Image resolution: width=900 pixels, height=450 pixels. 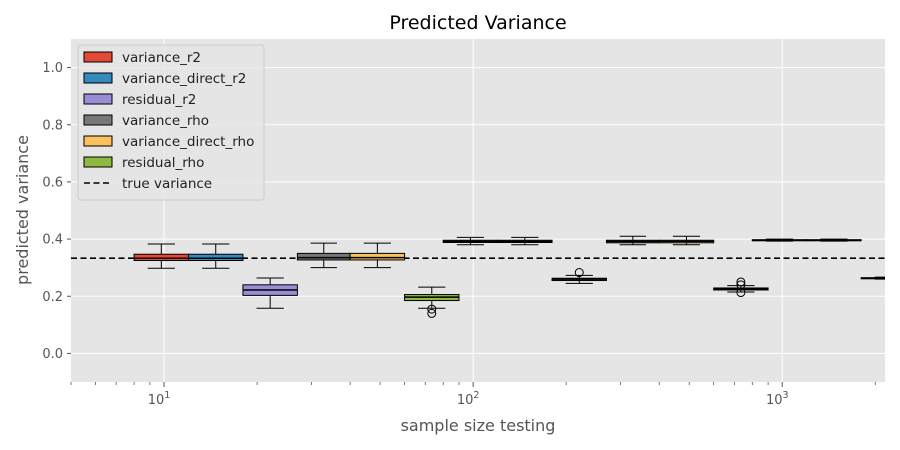 What do you see at coordinates (161, 58) in the screenshot?
I see `legend-label: variance_r2` at bounding box center [161, 58].